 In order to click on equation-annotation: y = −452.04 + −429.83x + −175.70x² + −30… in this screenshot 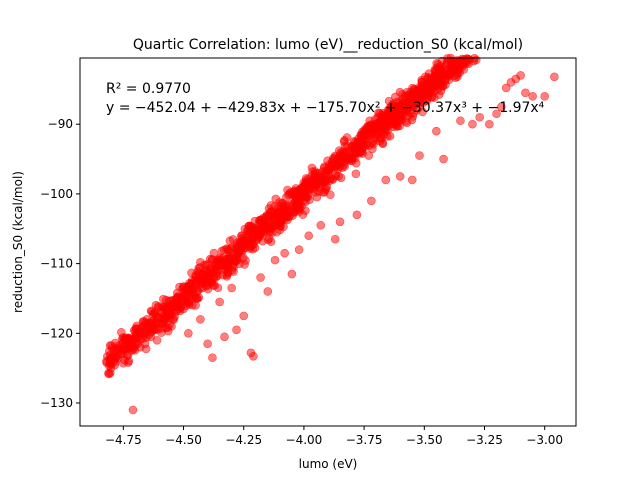, I will do `click(325, 108)`.